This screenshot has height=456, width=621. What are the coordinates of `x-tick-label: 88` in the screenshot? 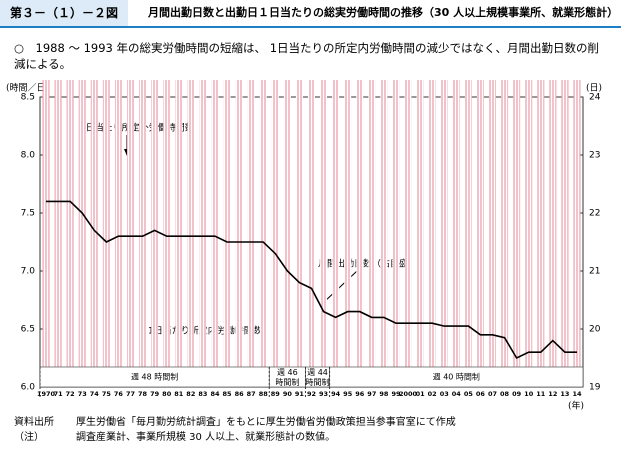 It's located at (264, 394).